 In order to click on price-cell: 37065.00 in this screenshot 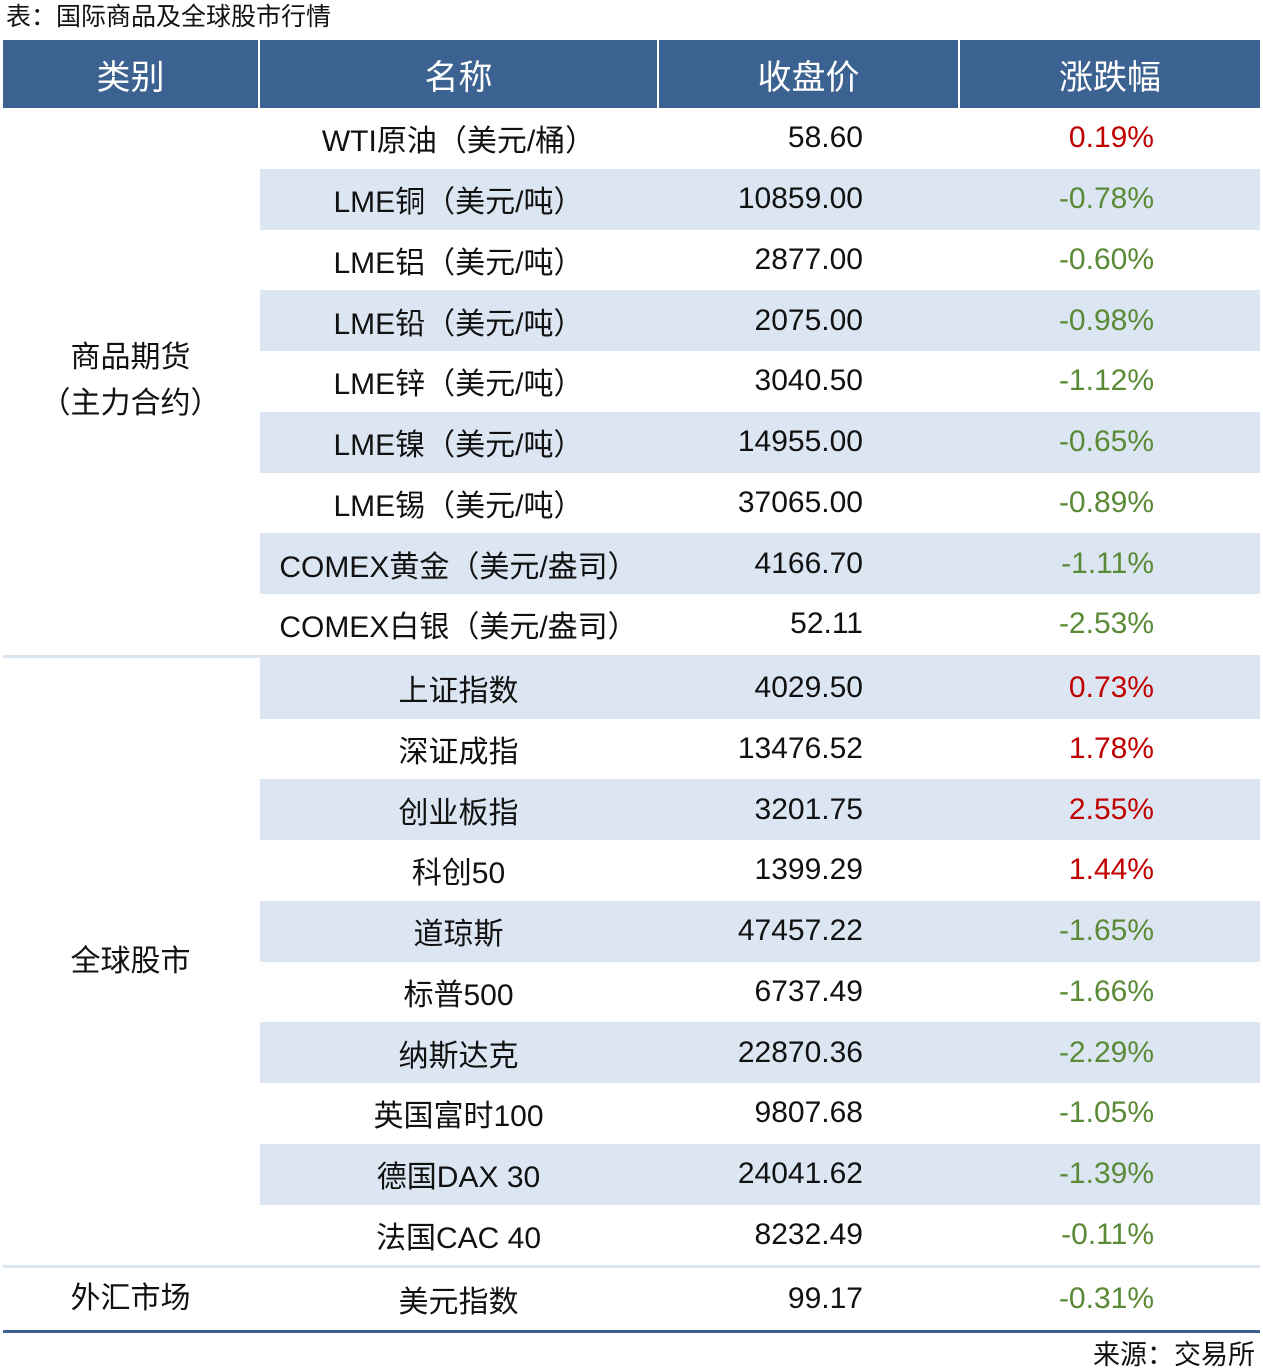, I will do `click(800, 502)`.